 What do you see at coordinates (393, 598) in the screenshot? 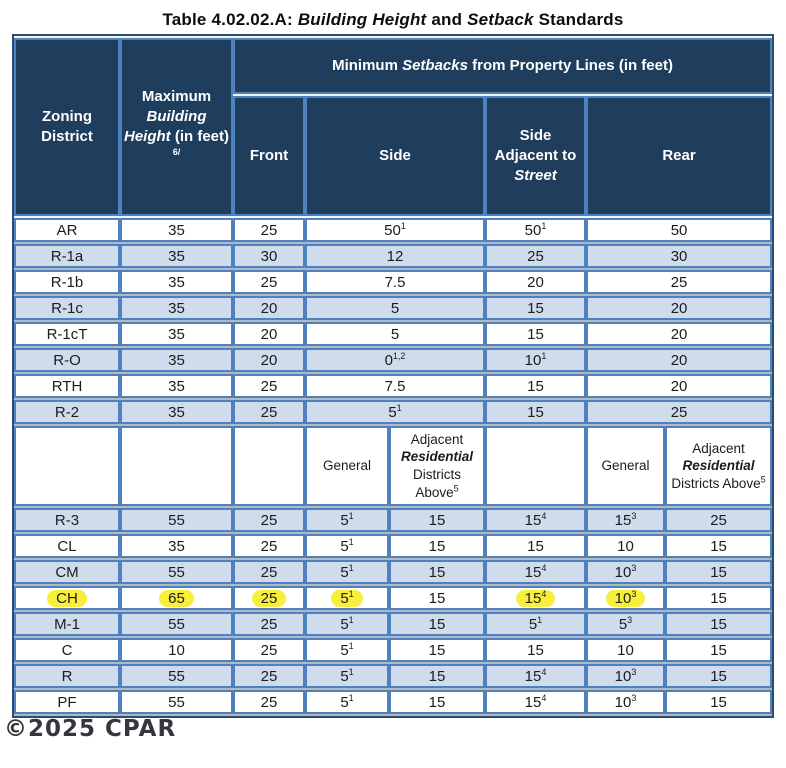
I see `table-row-CH: CH 65 25 51 15 154 103 15` at bounding box center [393, 598].